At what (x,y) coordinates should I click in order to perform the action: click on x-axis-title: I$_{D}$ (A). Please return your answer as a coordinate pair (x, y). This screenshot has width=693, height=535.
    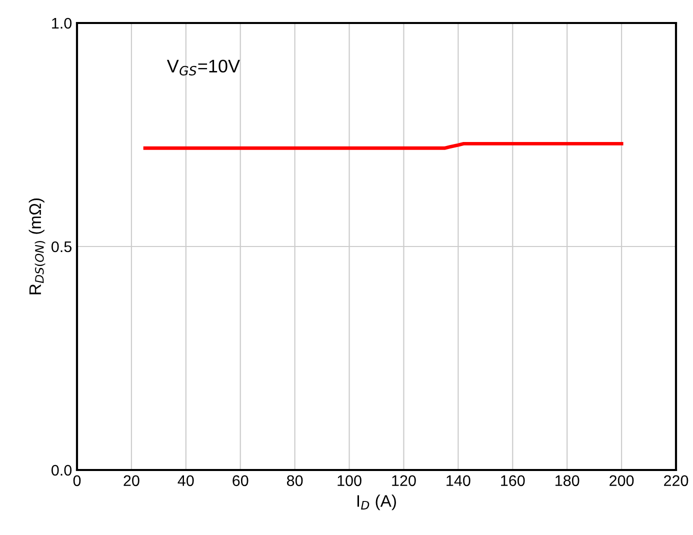
    Looking at the image, I should click on (376, 502).